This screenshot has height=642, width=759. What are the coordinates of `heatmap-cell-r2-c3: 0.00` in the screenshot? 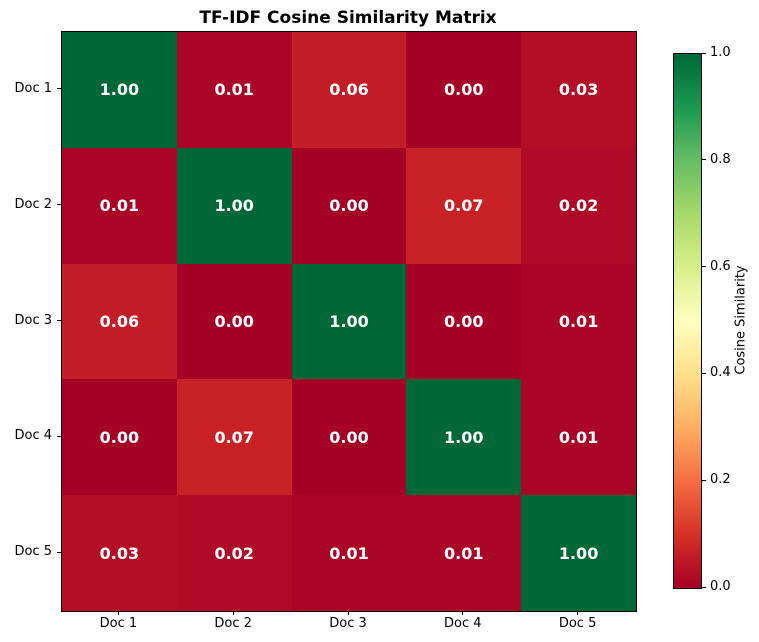 It's located at (349, 205).